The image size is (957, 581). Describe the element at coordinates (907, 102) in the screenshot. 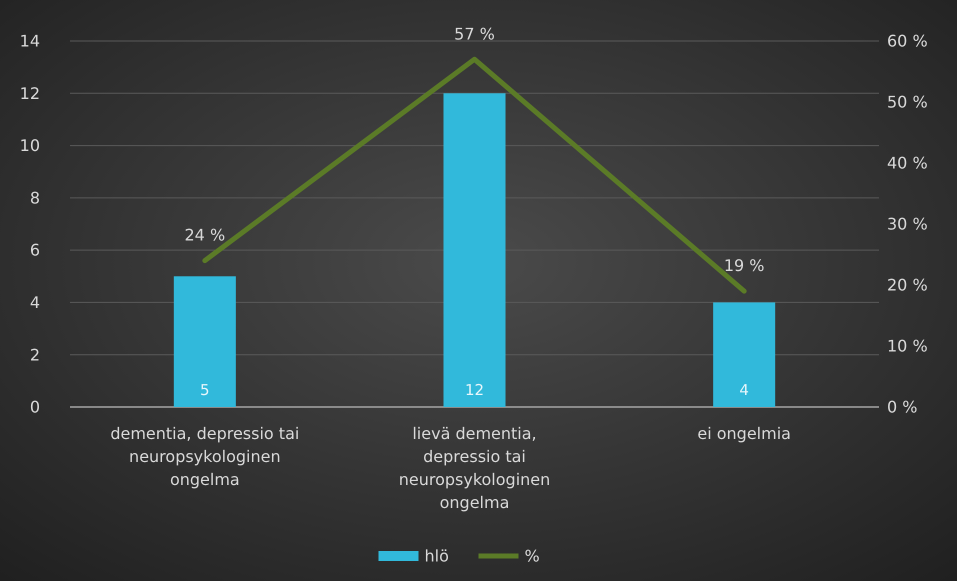

I see `y2-tick-label: 50 %` at that location.